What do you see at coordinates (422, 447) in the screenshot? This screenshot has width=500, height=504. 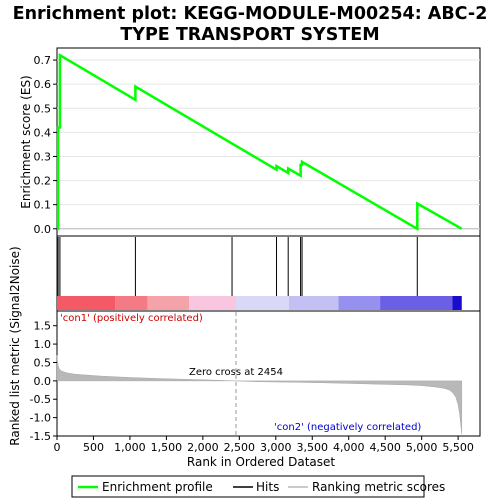 I see `x-tick-label-10: 5,000` at bounding box center [422, 447].